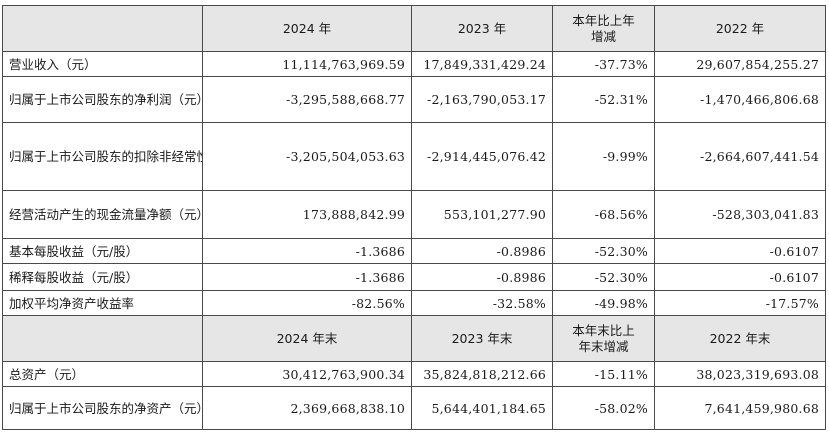 The image size is (829, 448). I want to click on value-2022: -528,303,041.83, so click(740, 214).